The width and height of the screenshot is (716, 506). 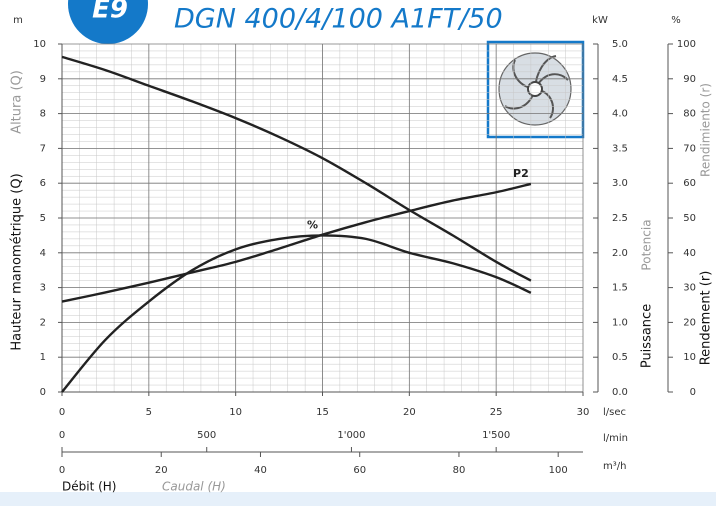 I want to click on x-label: Débit (H), so click(x=89, y=487).